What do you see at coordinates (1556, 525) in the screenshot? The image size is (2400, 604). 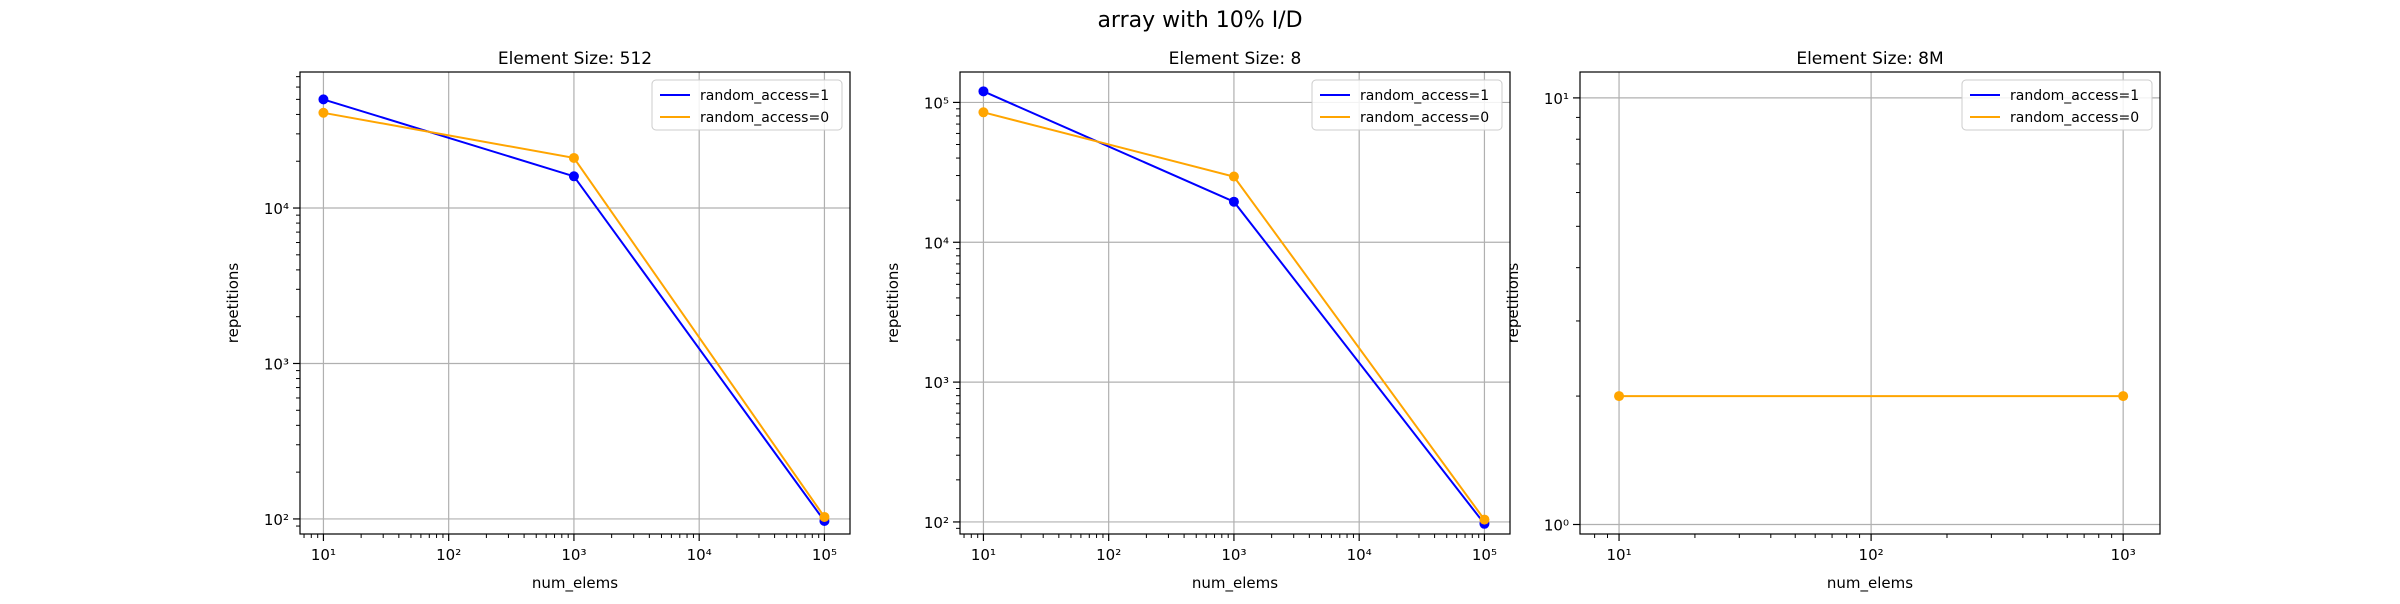 I see `y-tick-label: 10⁰` at bounding box center [1556, 525].